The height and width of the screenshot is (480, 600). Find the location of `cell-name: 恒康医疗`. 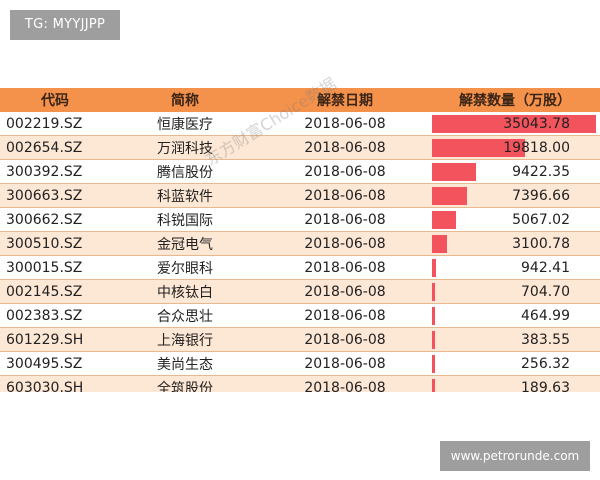

cell-name: 恒康医疗 is located at coordinates (185, 124).